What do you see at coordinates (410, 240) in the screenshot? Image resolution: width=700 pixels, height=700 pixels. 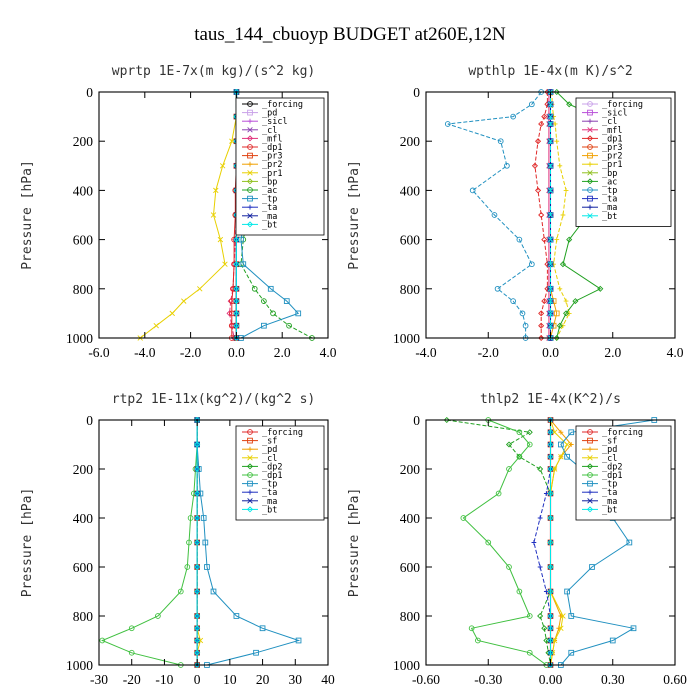 I see `y-tick-label: 600` at bounding box center [410, 240].